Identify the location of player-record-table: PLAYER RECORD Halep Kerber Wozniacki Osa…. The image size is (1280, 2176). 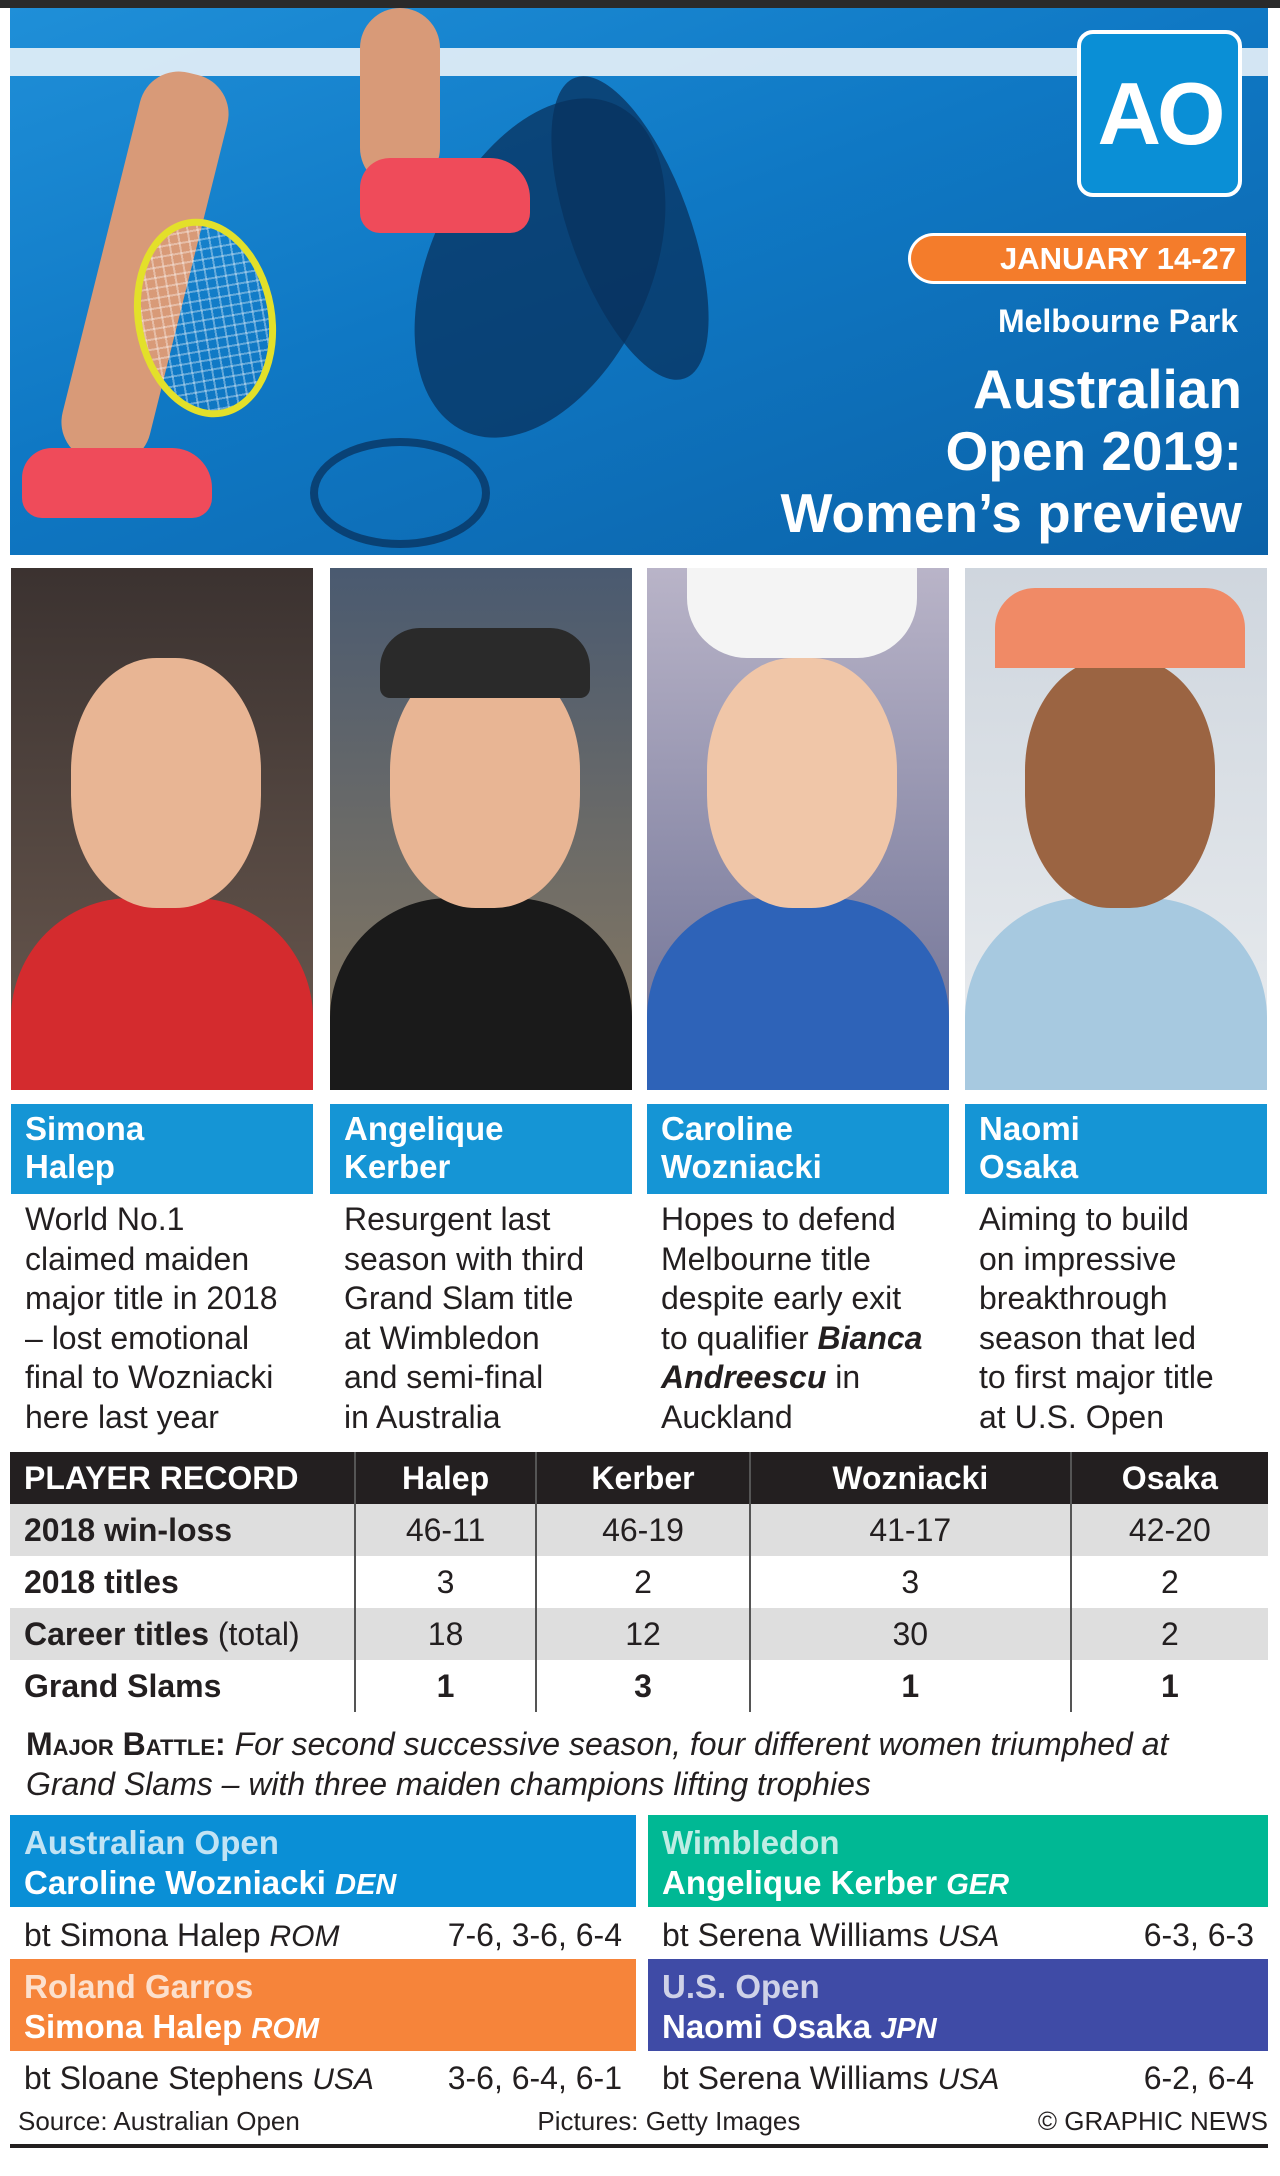
(639, 1582).